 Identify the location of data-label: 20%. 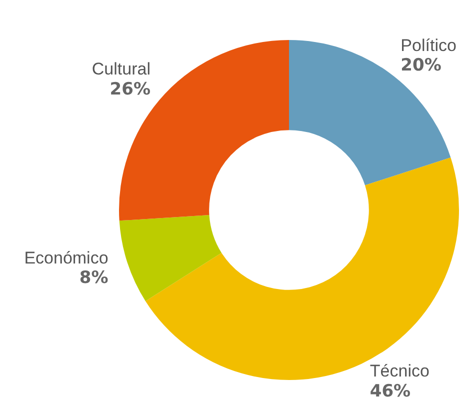
(421, 66).